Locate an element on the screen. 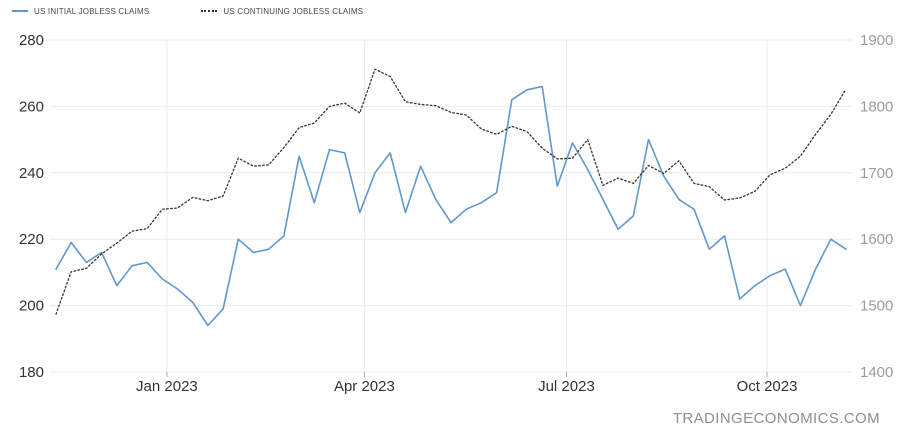 The height and width of the screenshot is (433, 900). legend-item-initial-claims: US INITIAL JOBLESS CLAIMS is located at coordinates (80, 11).